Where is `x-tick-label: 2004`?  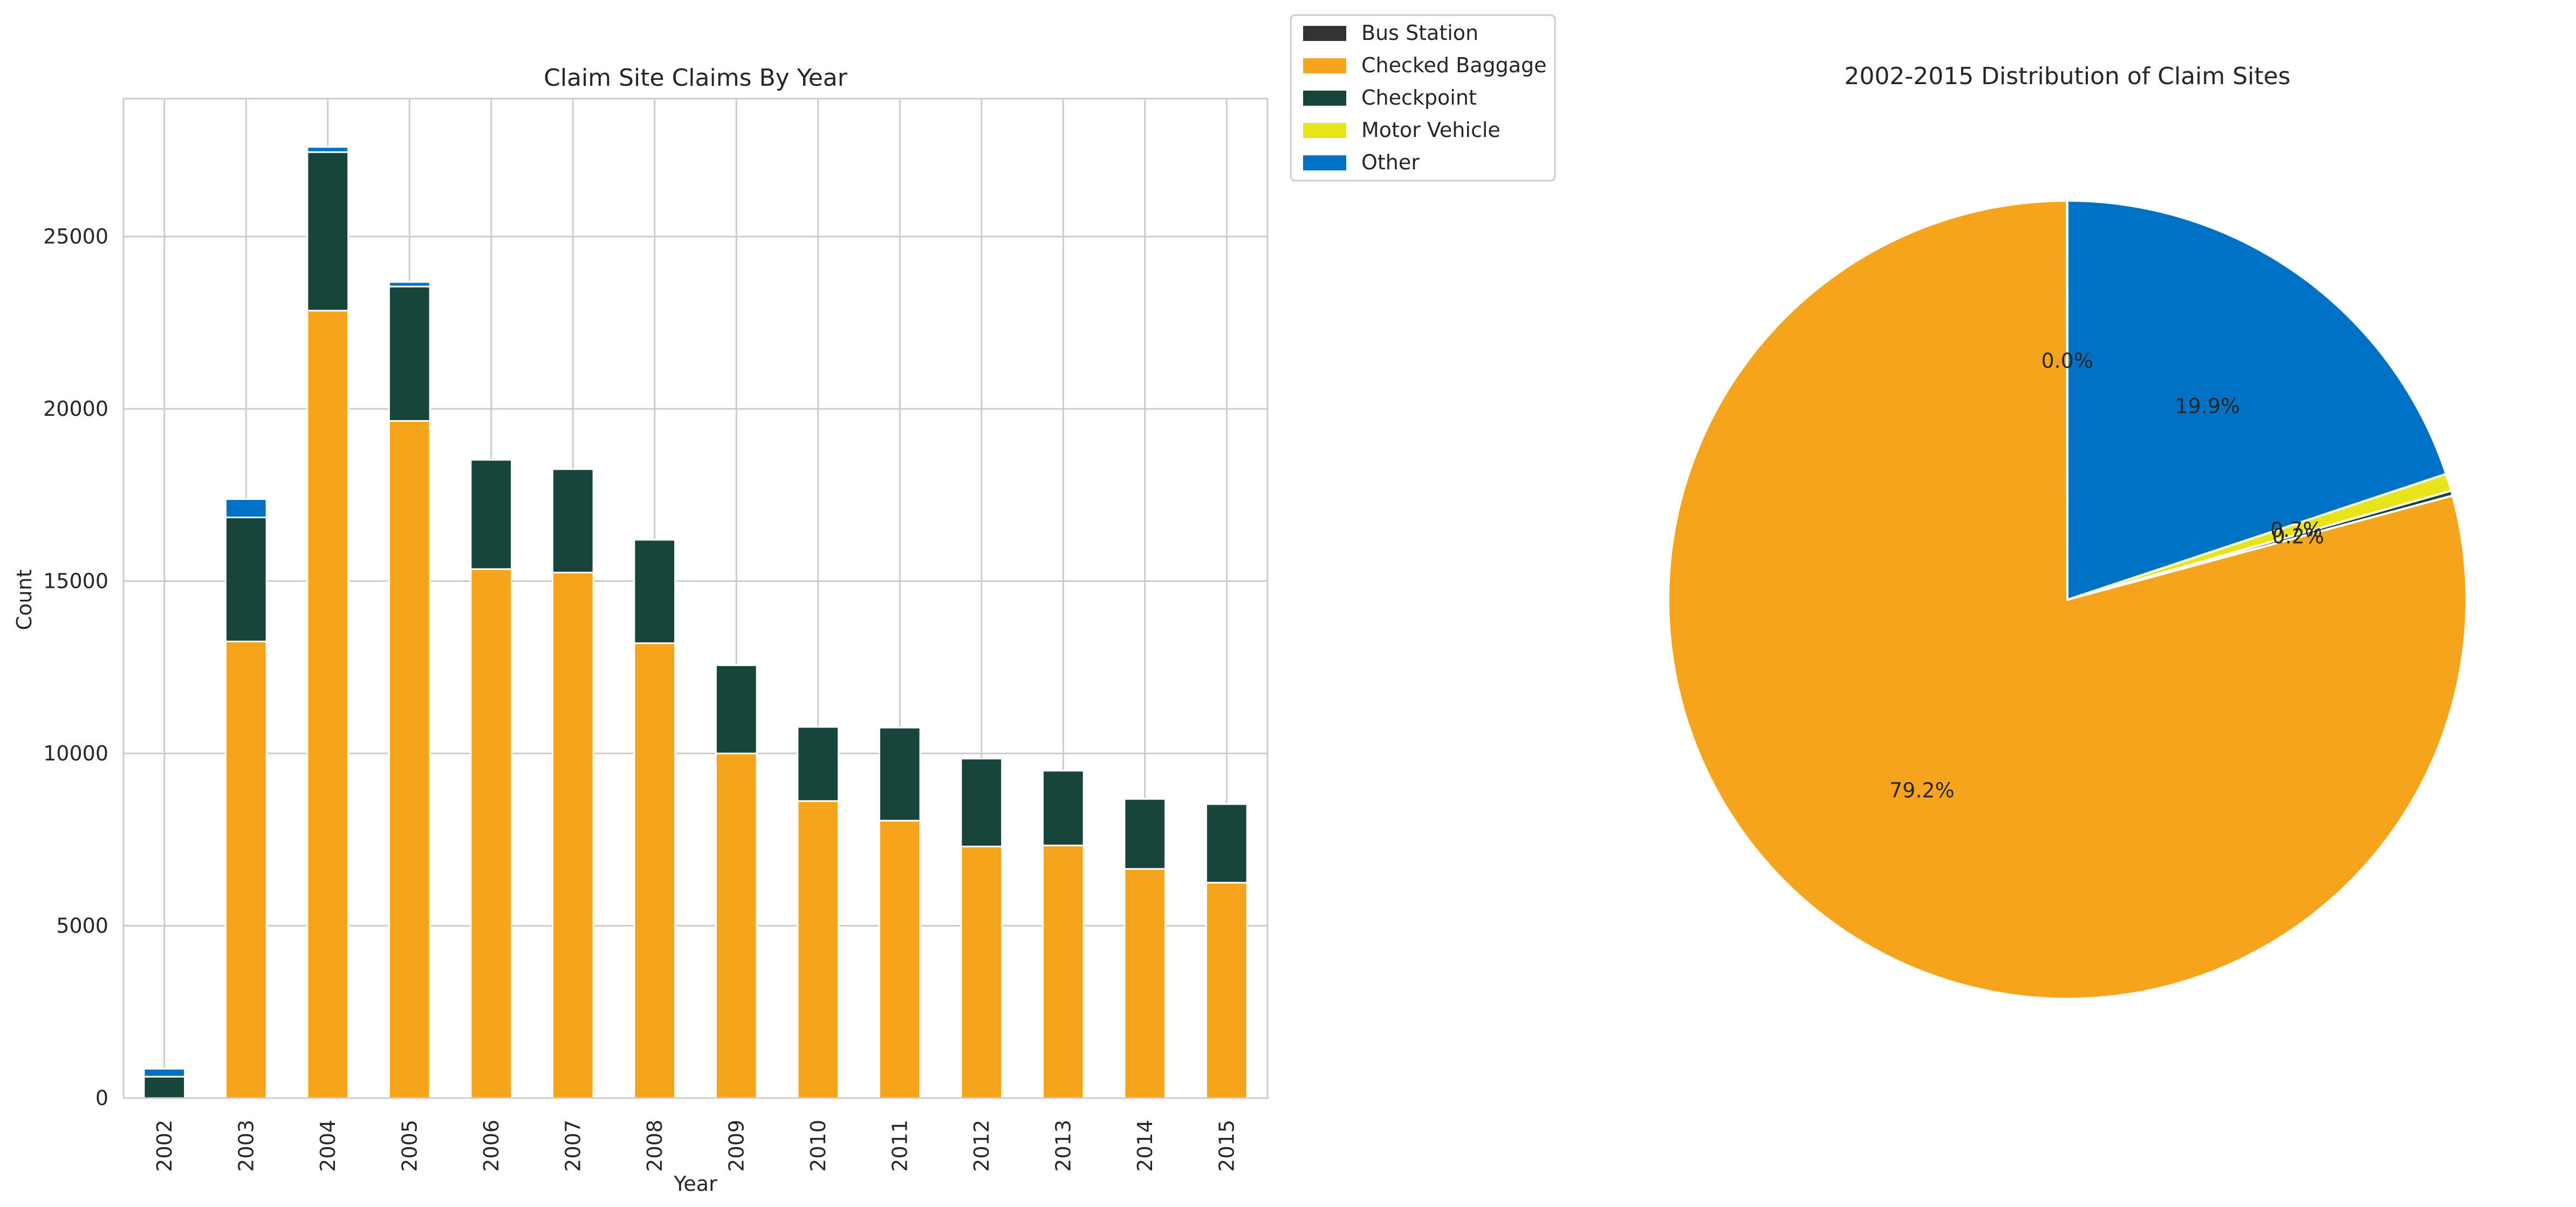 x-tick-label: 2004 is located at coordinates (328, 1146).